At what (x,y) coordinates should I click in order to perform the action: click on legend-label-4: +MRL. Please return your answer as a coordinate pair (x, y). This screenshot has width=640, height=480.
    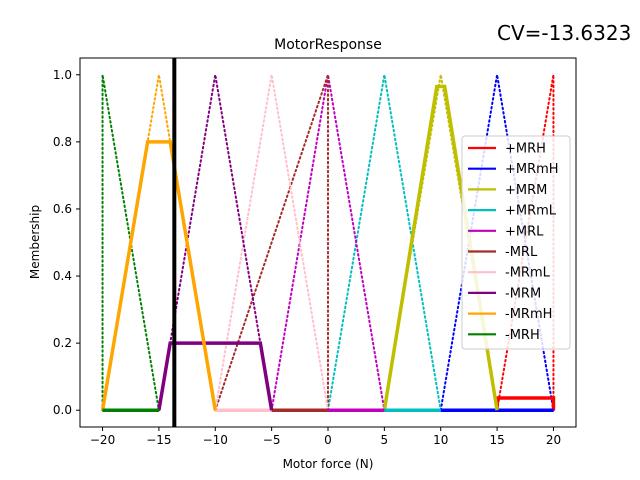
    Looking at the image, I should click on (524, 231).